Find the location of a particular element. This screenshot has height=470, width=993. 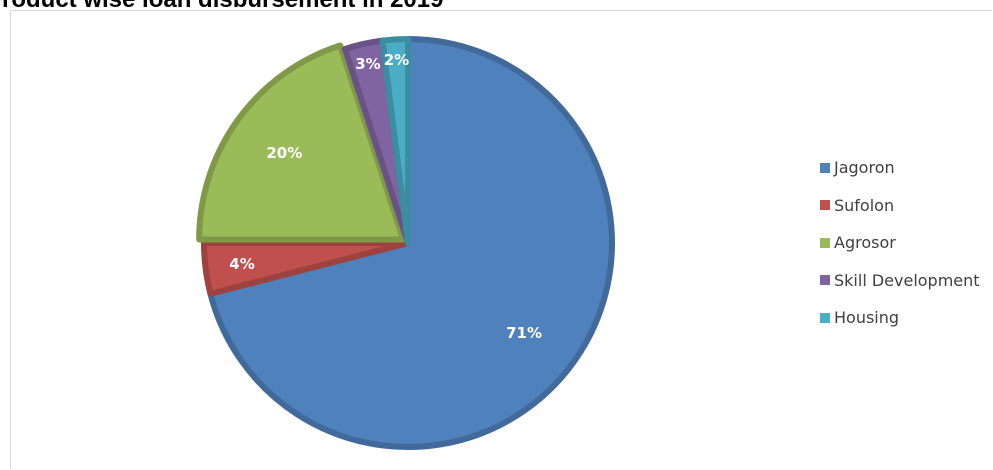

pie-slice-housing is located at coordinates (395, 141).